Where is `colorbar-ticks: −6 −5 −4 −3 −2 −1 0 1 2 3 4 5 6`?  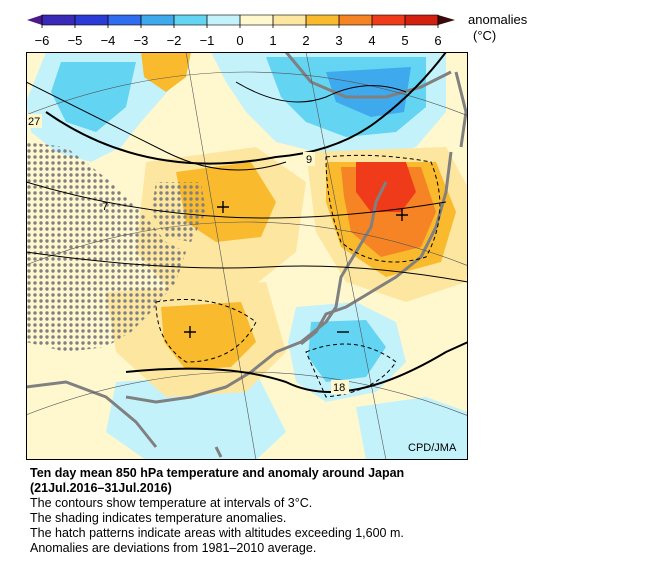
colorbar-ticks: −6 −5 −4 −3 −2 −1 0 1 2 3 4 5 6 is located at coordinates (238, 31).